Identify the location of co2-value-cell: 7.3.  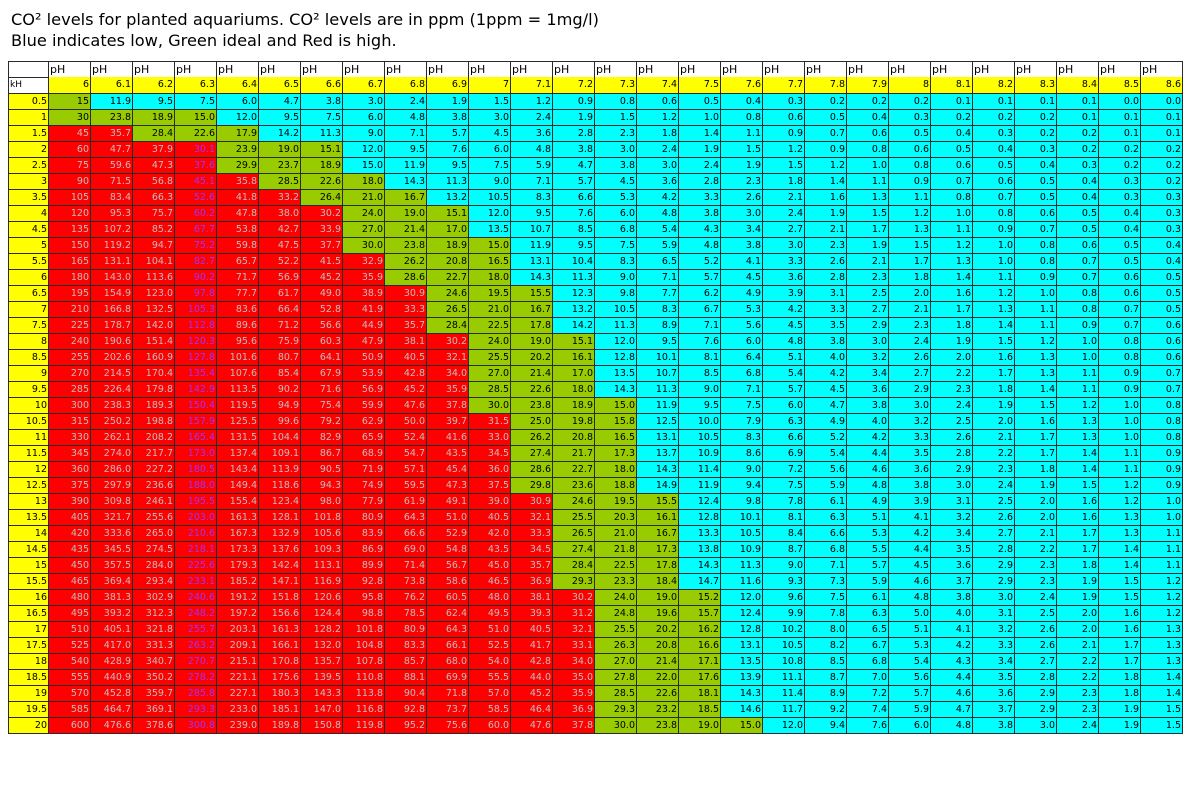
(825, 581).